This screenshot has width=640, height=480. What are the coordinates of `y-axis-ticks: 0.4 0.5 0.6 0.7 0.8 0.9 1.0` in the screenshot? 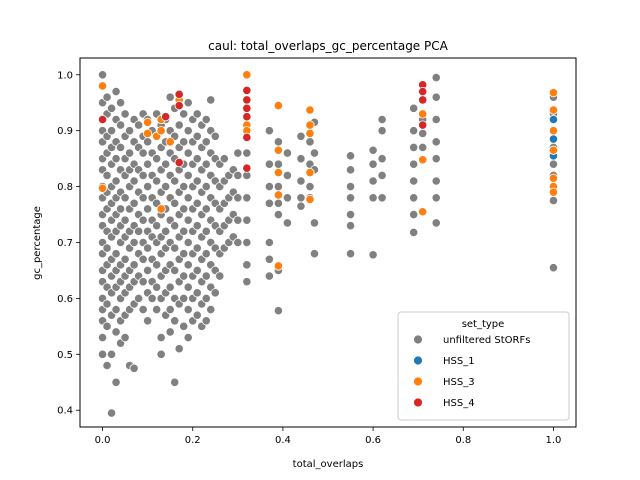 It's located at (68, 243).